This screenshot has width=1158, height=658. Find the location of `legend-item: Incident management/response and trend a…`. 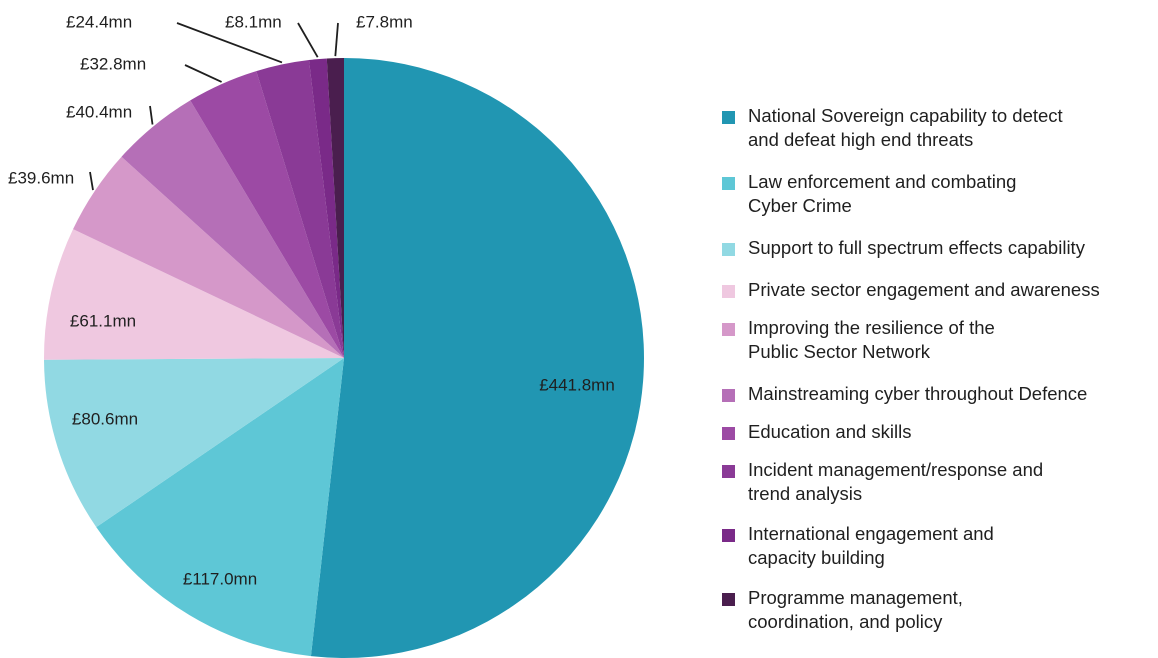

legend-item: Incident management/response and trend a… is located at coordinates (936, 482).